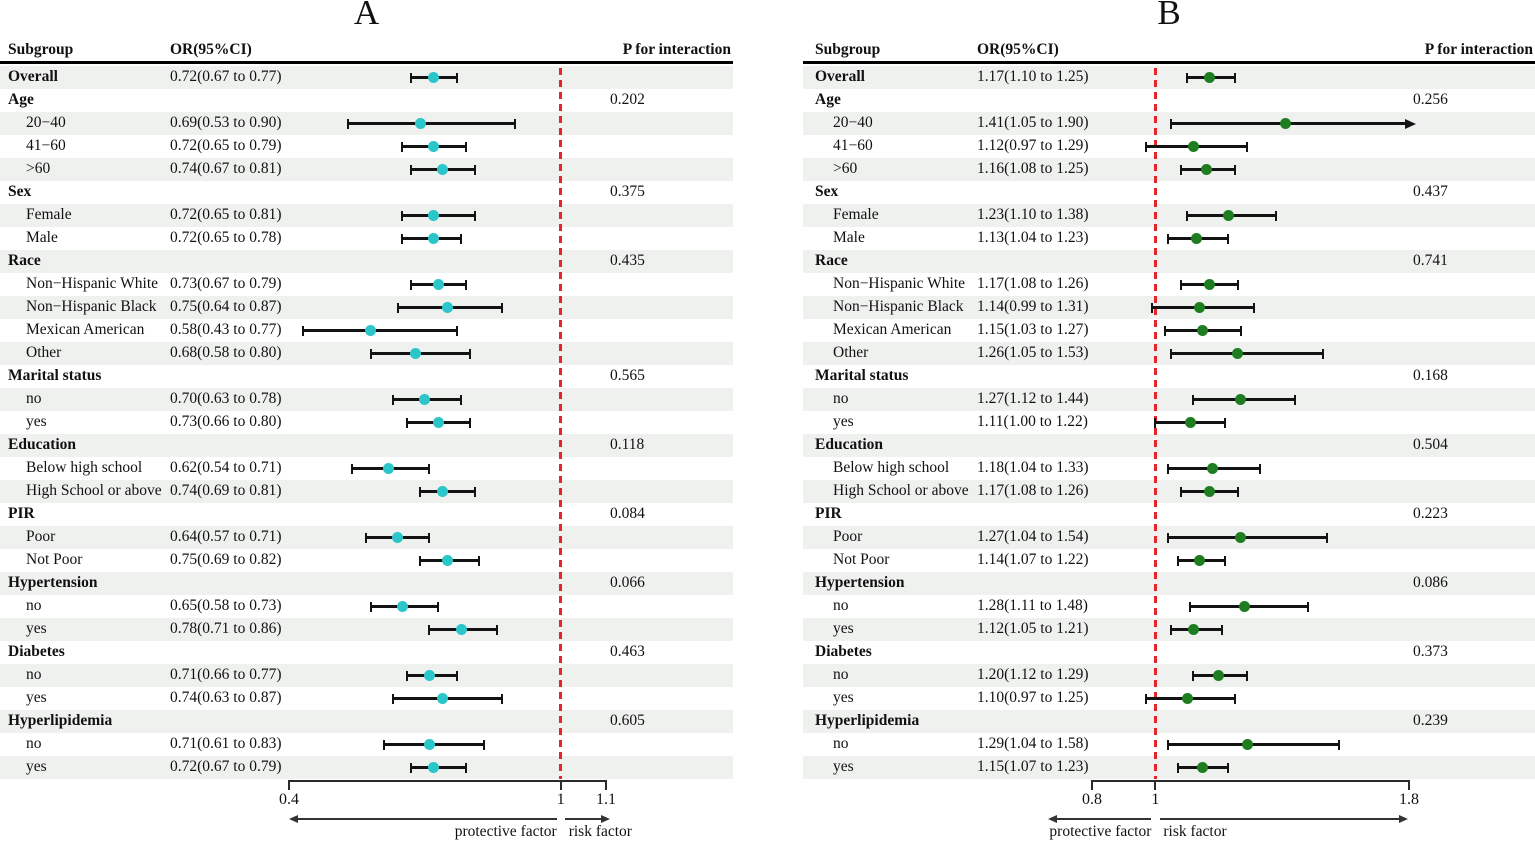 The image size is (1535, 842). I want to click on row-p-interaction-value: 0.118, so click(627, 444).